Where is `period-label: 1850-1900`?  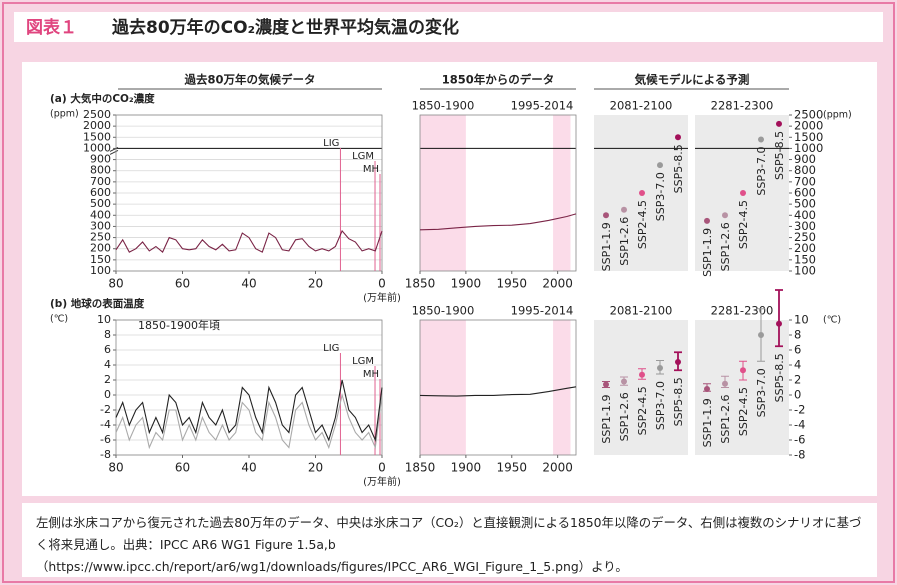
period-label: 1850-1900 is located at coordinates (443, 311).